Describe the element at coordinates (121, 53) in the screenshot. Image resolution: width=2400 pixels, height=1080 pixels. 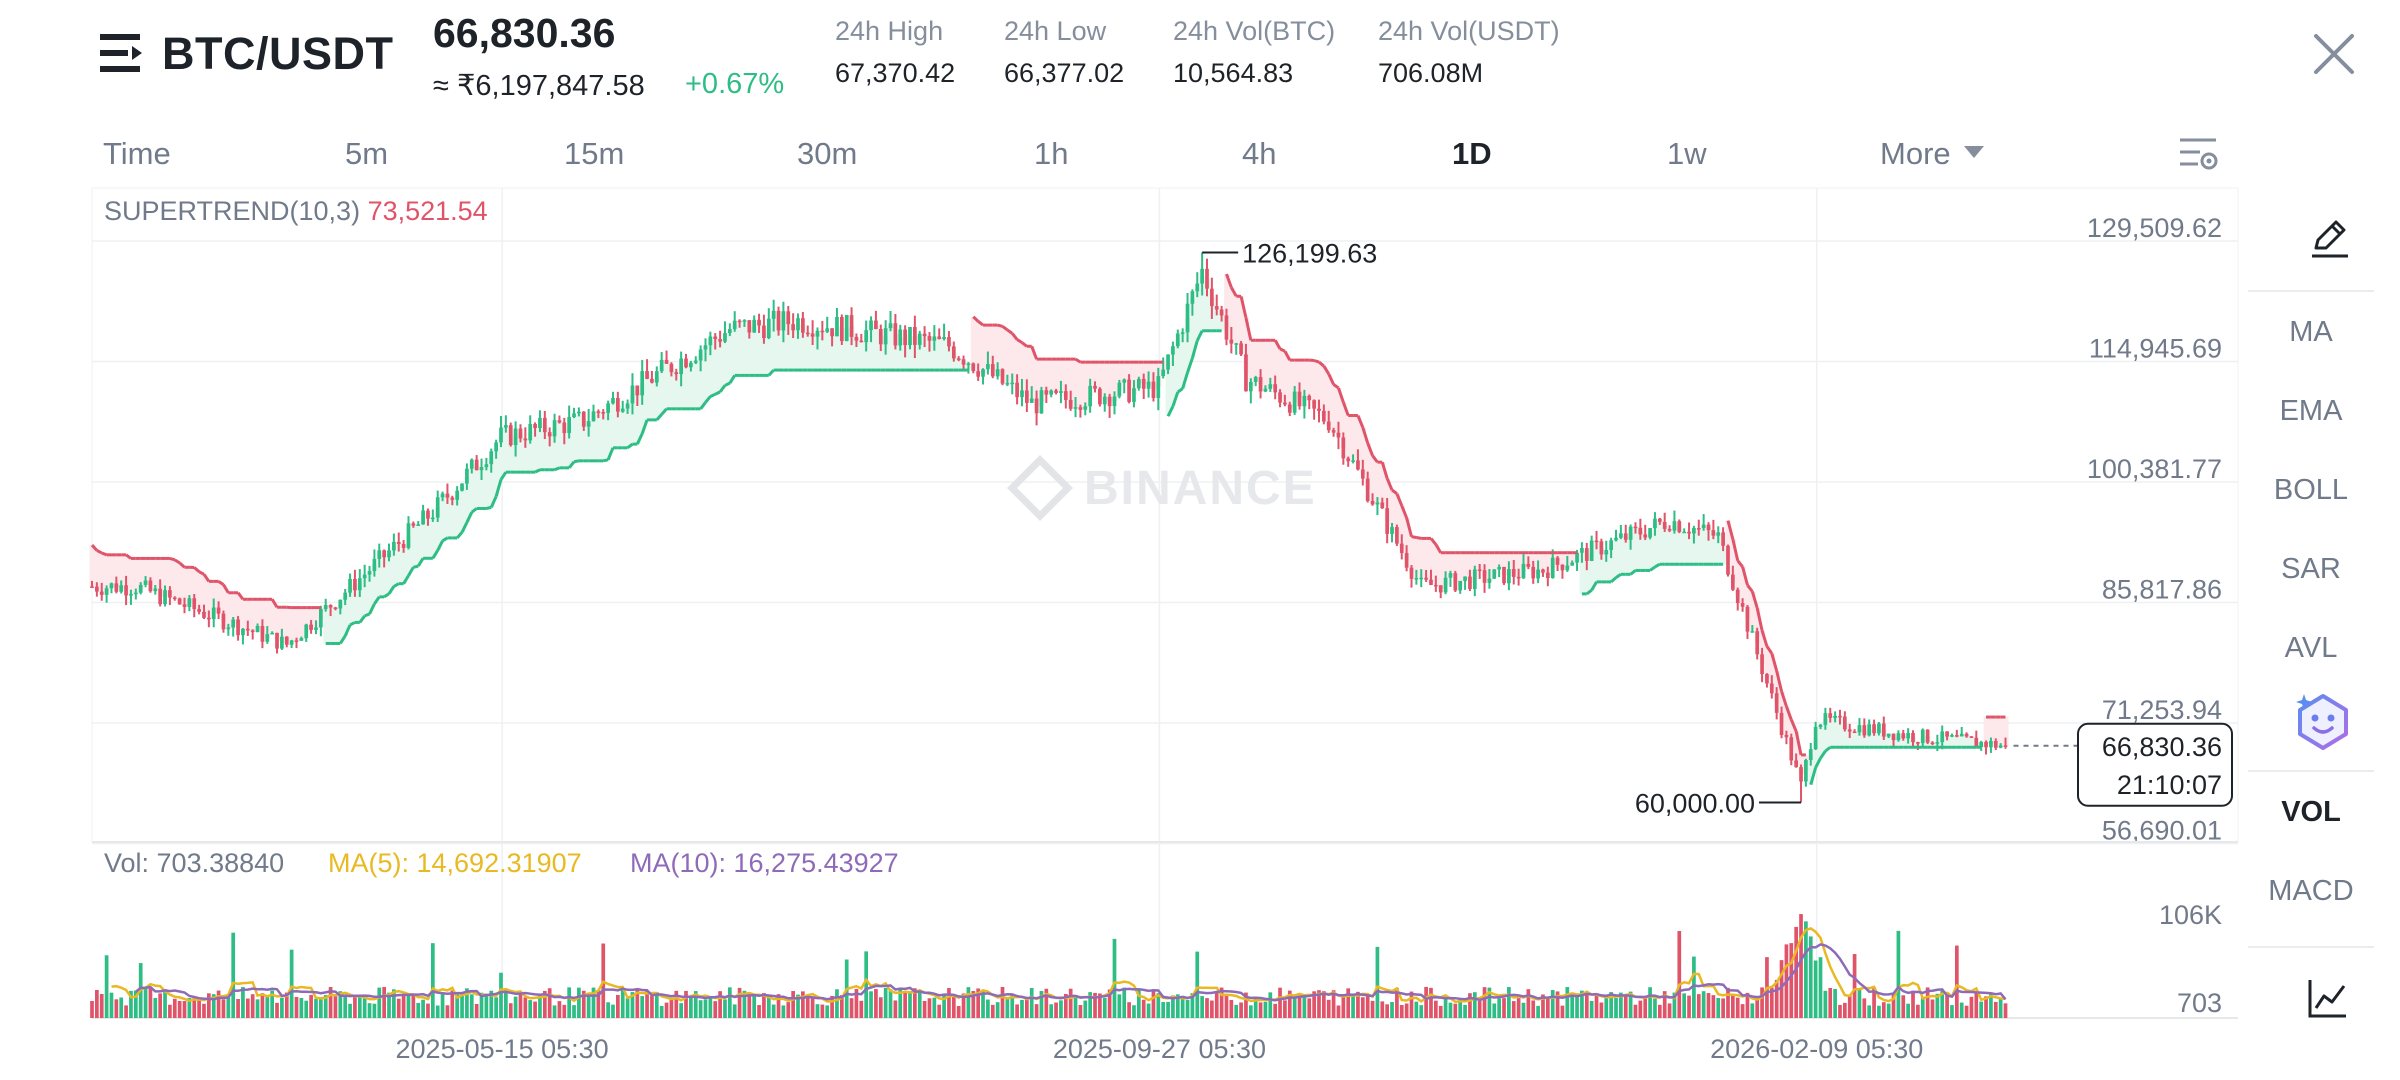
I see `menu-icon` at that location.